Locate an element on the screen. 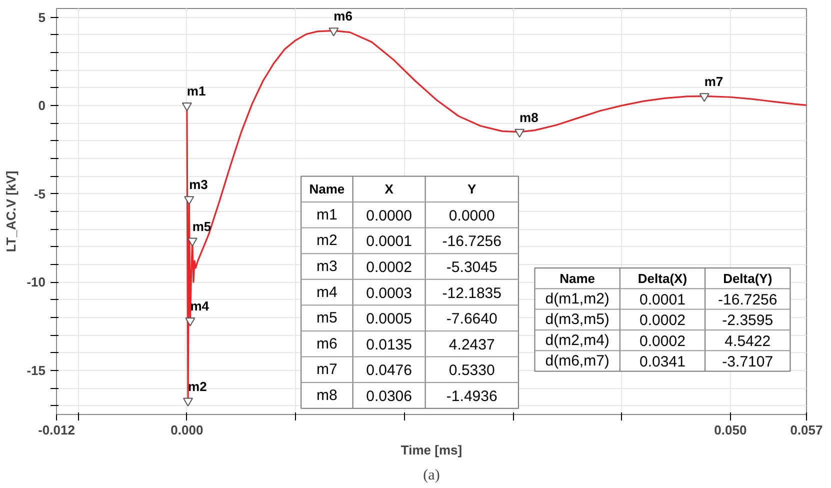 The width and height of the screenshot is (831, 488). y-tick-label: -5 is located at coordinates (40, 194).